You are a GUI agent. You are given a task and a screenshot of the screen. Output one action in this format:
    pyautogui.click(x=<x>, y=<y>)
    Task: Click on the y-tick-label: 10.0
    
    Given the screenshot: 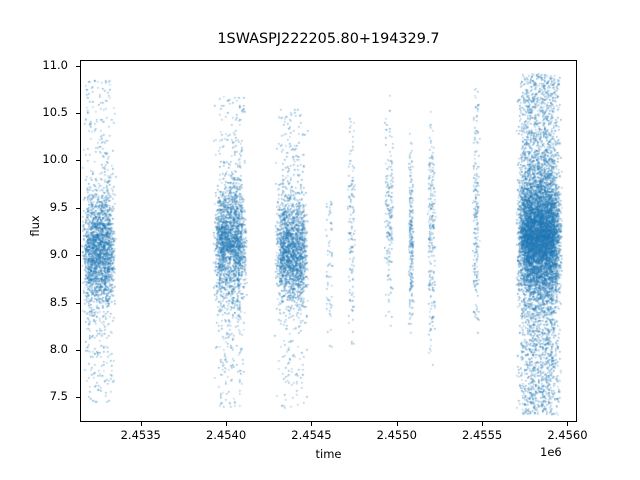 What is the action you would take?
    pyautogui.click(x=55, y=159)
    